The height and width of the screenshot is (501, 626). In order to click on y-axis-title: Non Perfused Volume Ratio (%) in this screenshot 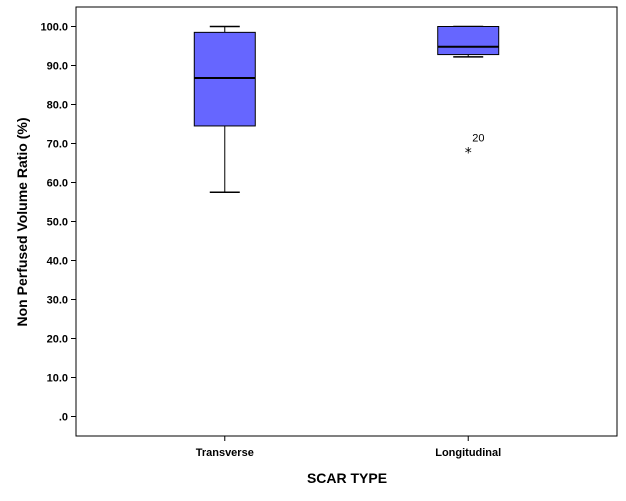, I will do `click(22, 222)`.